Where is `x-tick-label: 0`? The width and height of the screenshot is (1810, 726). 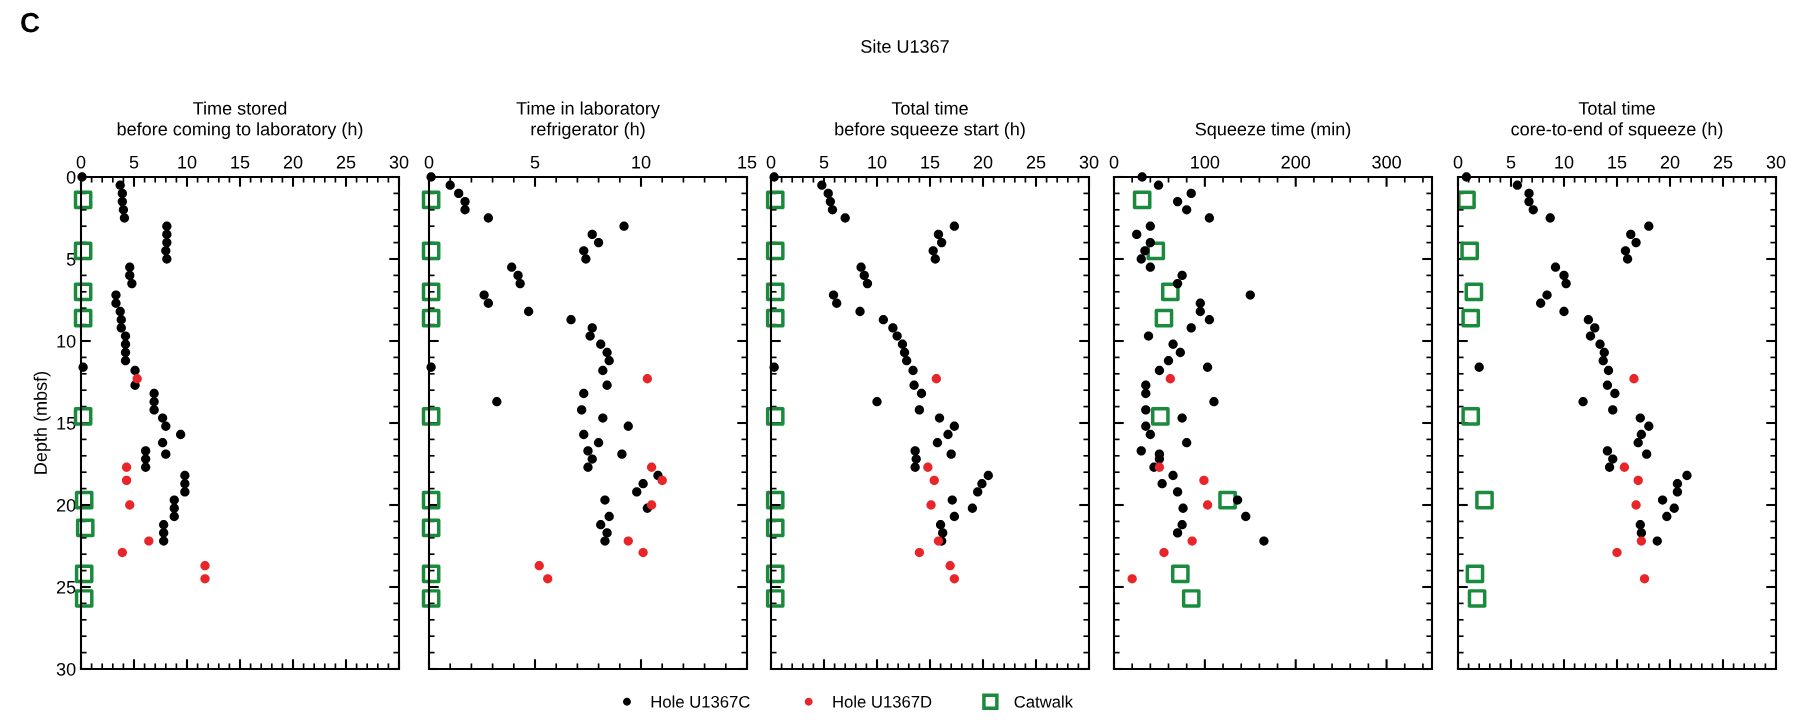 x-tick-label: 0 is located at coordinates (1458, 162).